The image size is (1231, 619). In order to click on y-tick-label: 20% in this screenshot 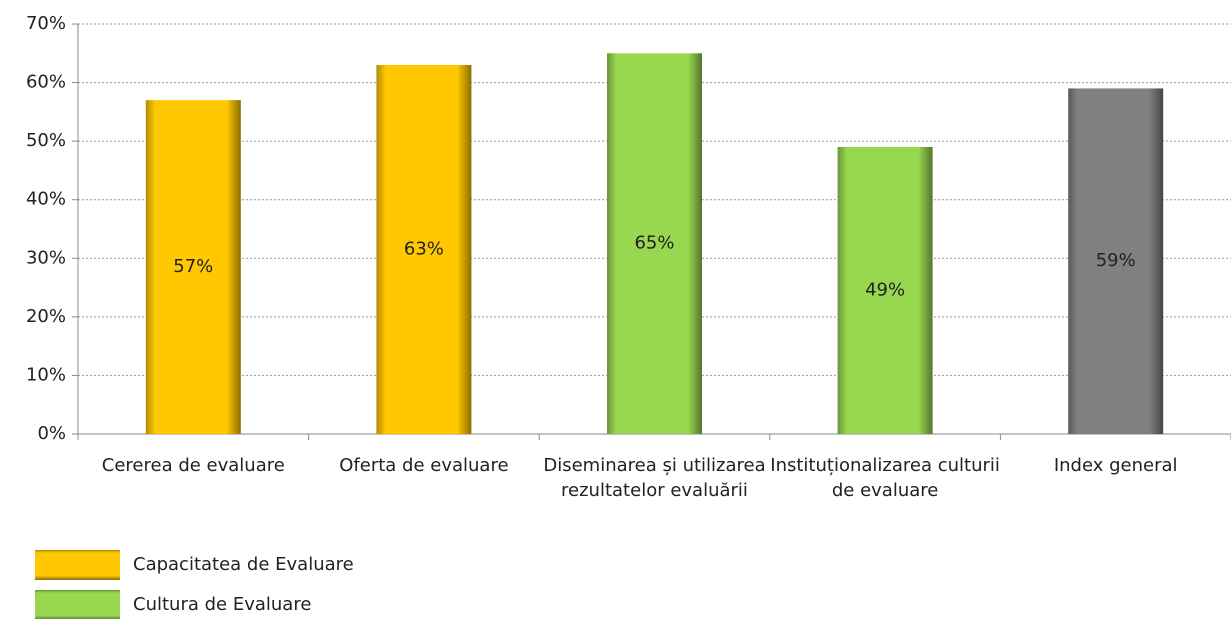, I will do `click(46, 316)`.